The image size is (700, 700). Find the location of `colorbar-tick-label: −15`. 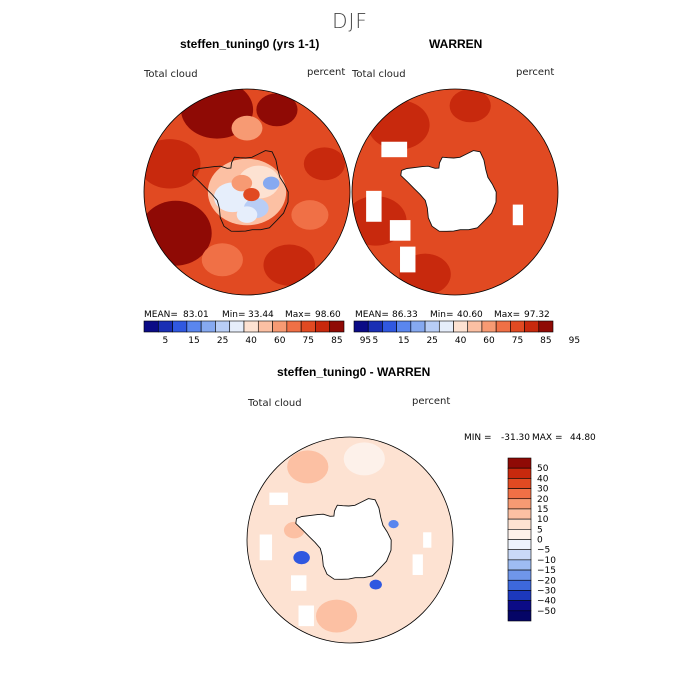

colorbar-tick-label: −15 is located at coordinates (546, 571).